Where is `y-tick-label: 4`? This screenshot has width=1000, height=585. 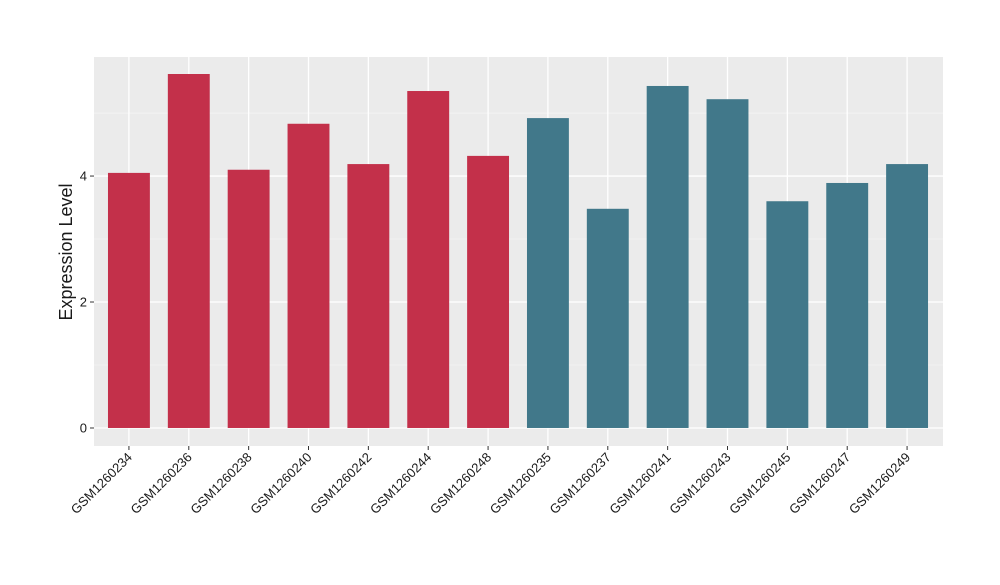 y-tick-label: 4 is located at coordinates (83, 176).